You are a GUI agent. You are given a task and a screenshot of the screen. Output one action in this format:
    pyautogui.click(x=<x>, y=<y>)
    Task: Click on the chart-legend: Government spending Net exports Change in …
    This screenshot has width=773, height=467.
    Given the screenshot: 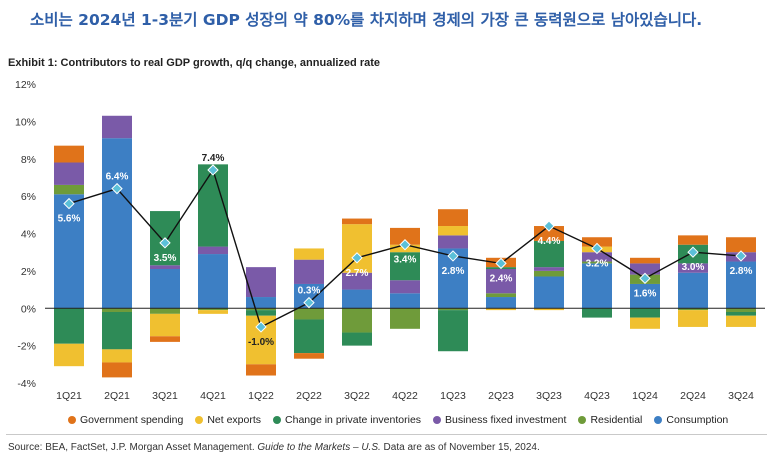 What is the action you would take?
    pyautogui.click(x=398, y=420)
    